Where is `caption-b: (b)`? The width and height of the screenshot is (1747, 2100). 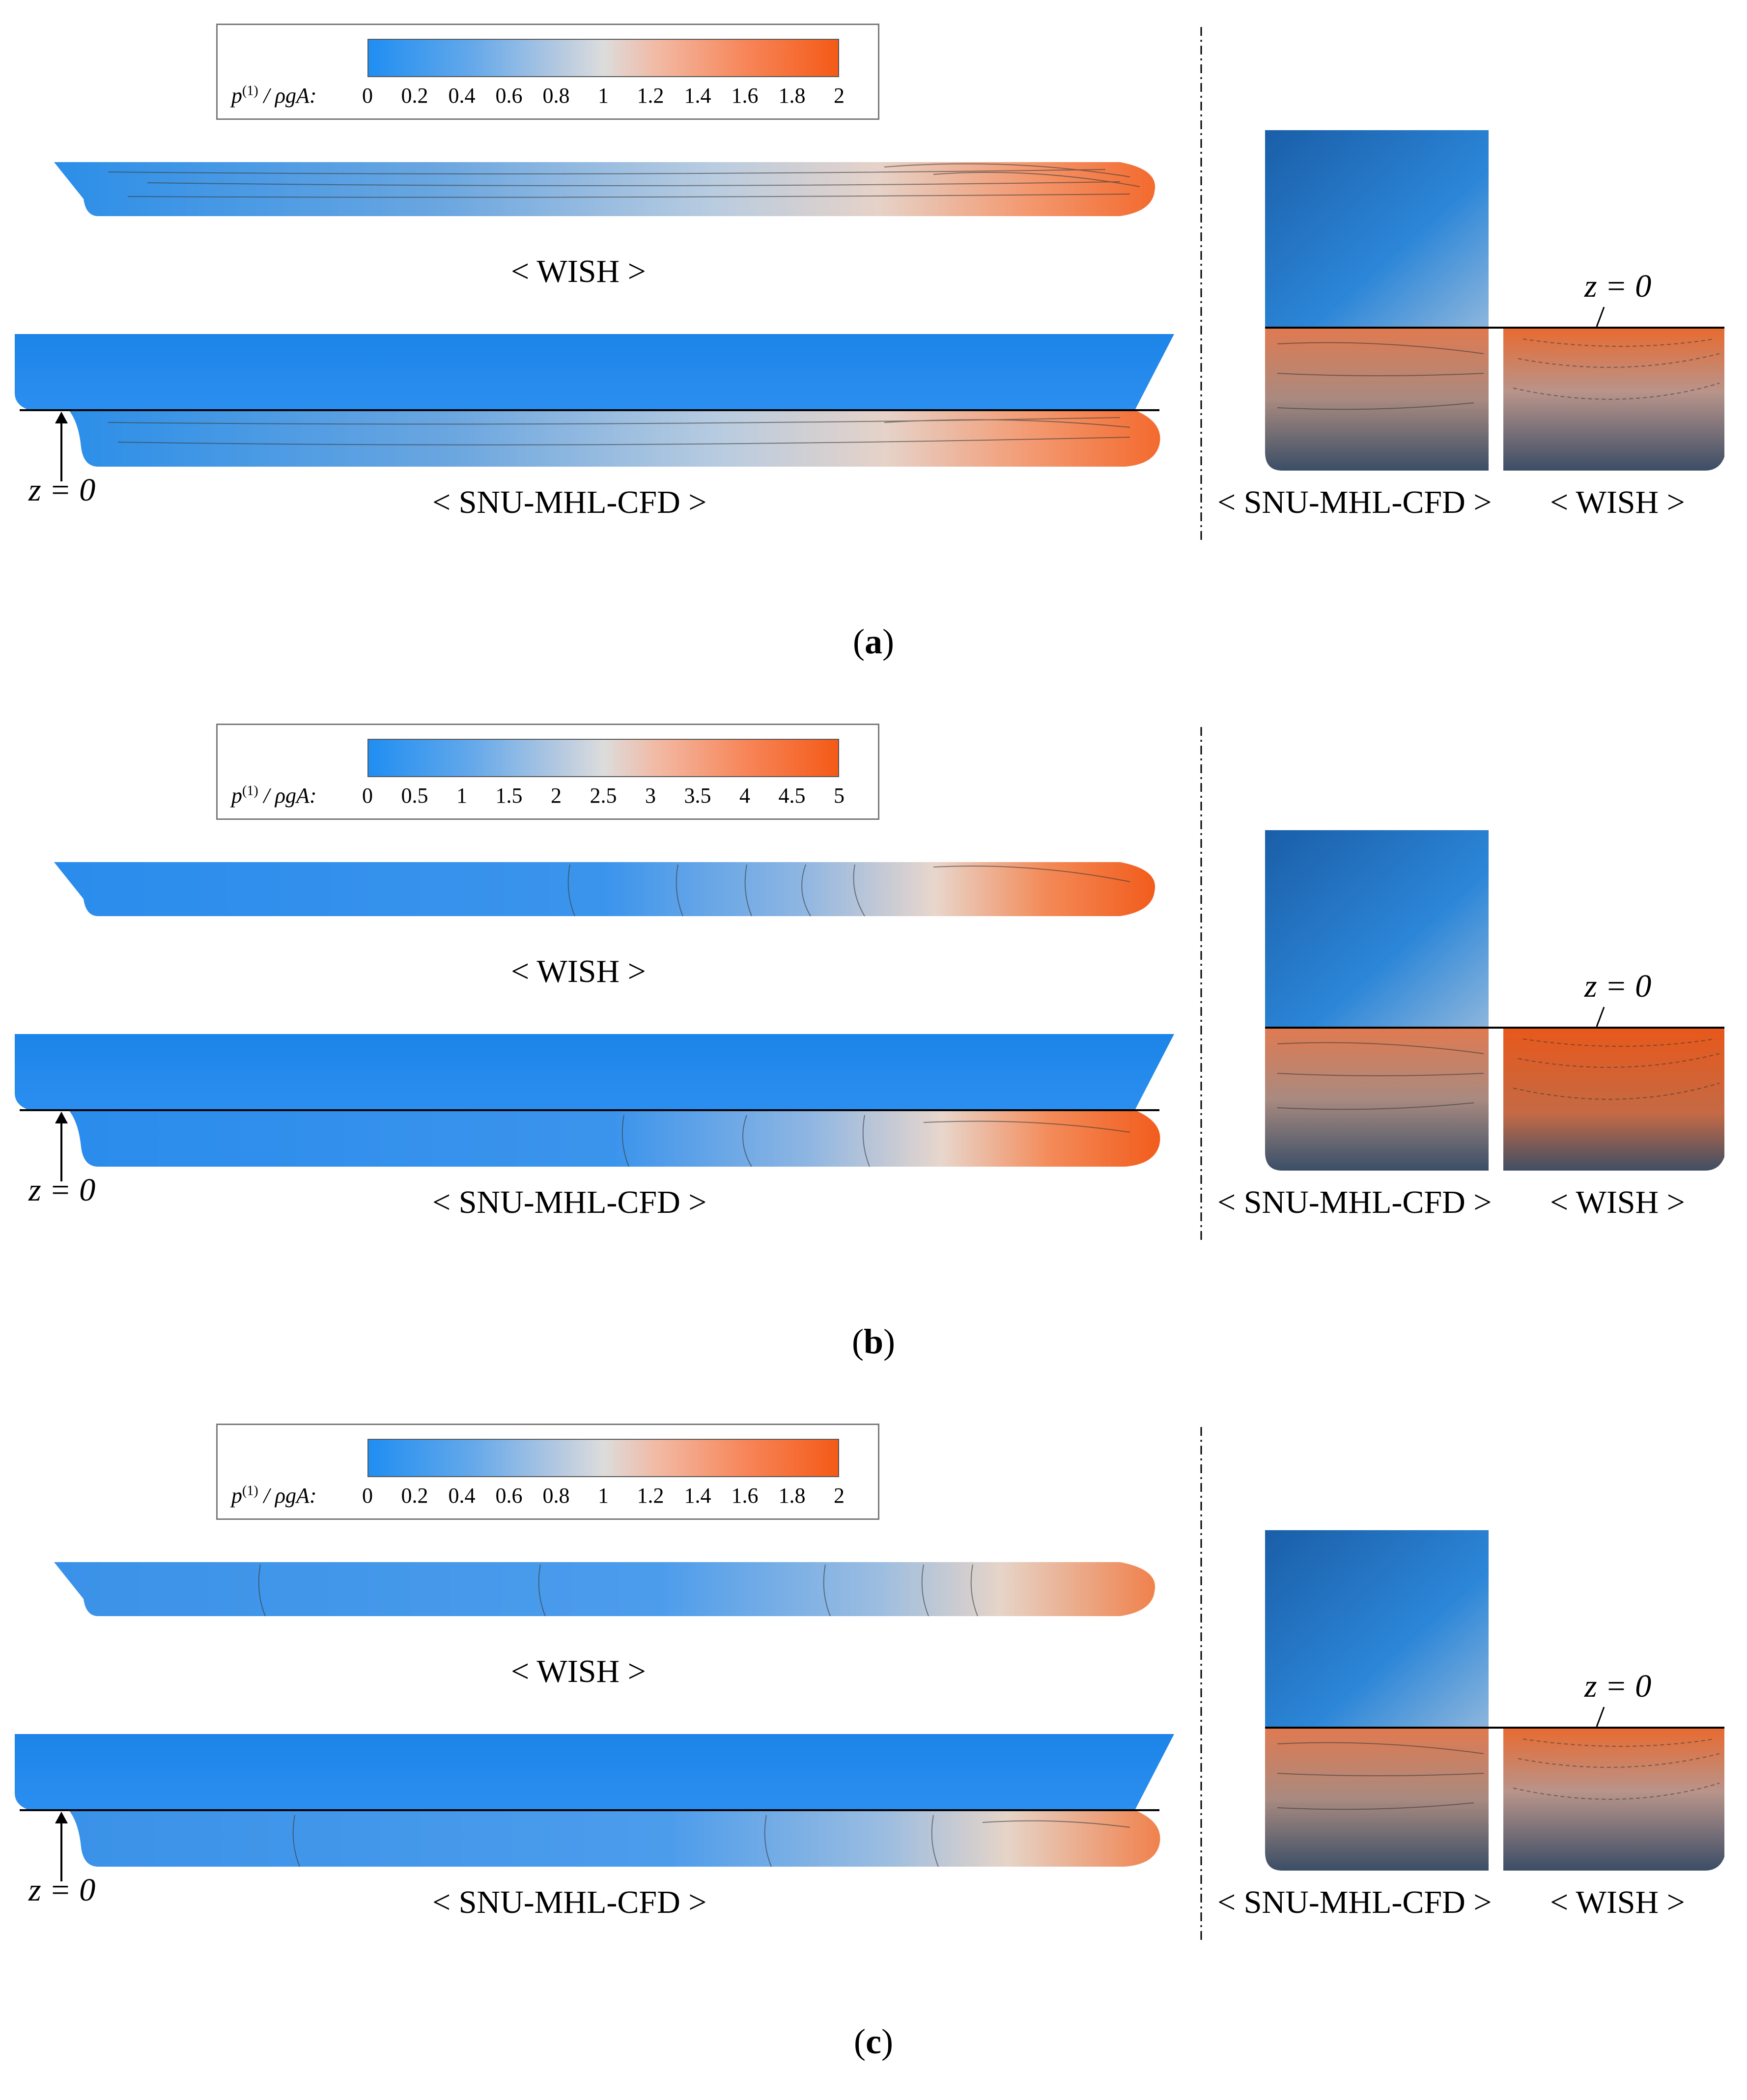
caption-b: (b) is located at coordinates (874, 1341).